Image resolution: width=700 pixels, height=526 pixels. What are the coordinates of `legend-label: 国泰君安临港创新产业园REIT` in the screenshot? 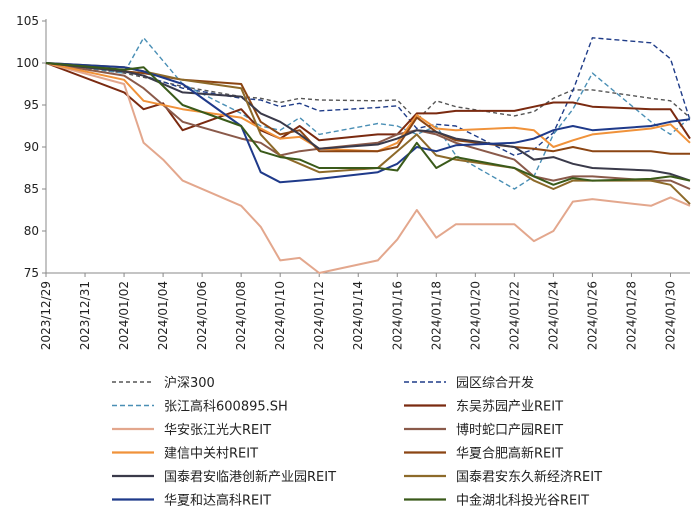 It's located at (250, 477).